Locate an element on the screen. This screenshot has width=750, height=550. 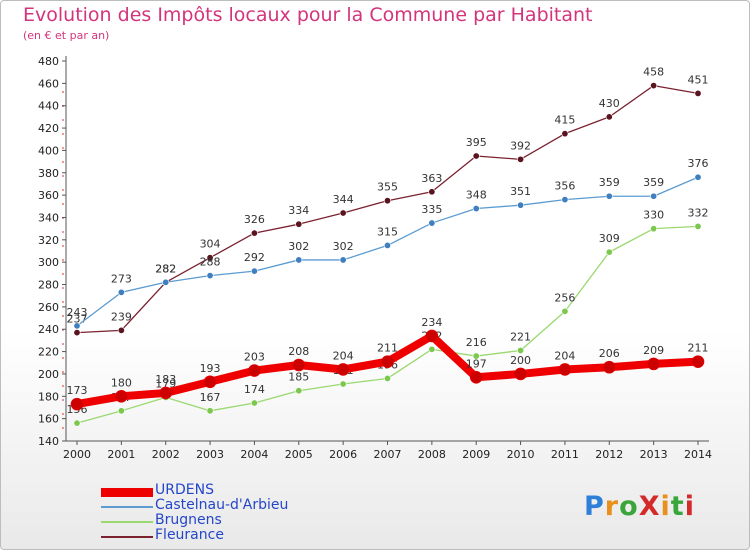
y-tick-label: 240 is located at coordinates (48, 329).